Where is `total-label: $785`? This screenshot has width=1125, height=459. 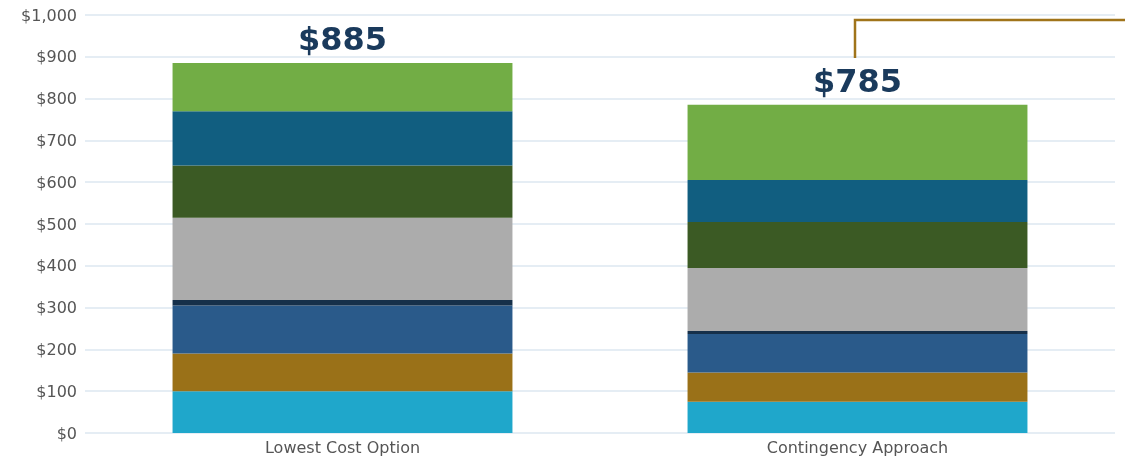
total-label: $785 is located at coordinates (857, 80).